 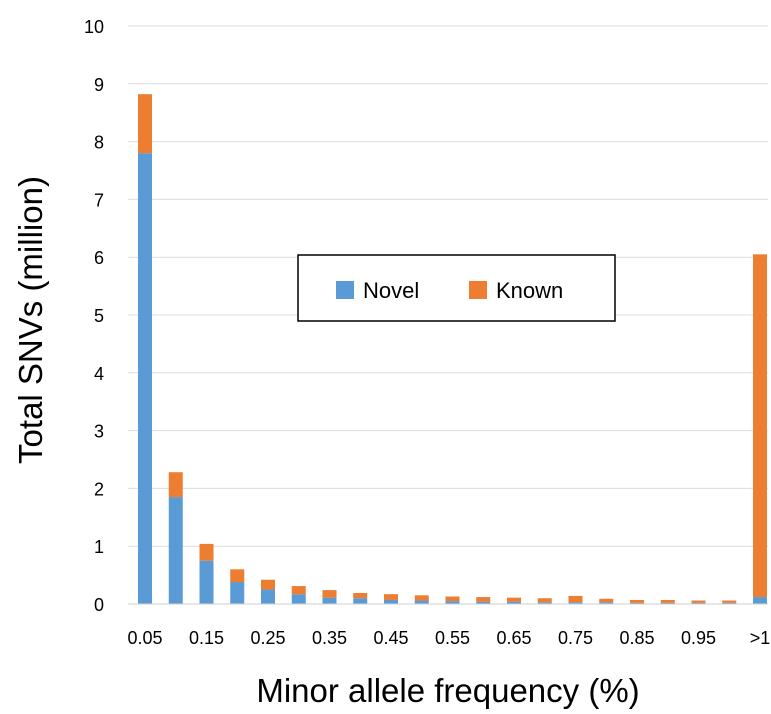 What do you see at coordinates (99, 85) in the screenshot?
I see `y-tick-label: 9` at bounding box center [99, 85].